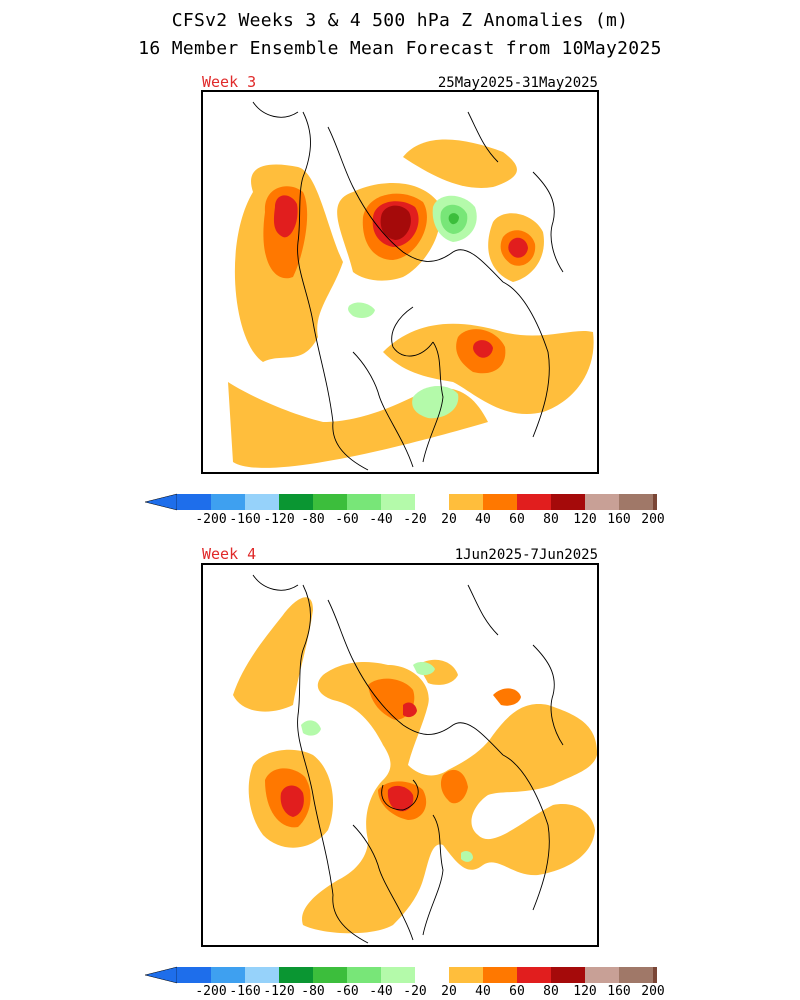  I want to click on week-4-colorbar-tick-label: -80, so click(313, 991).